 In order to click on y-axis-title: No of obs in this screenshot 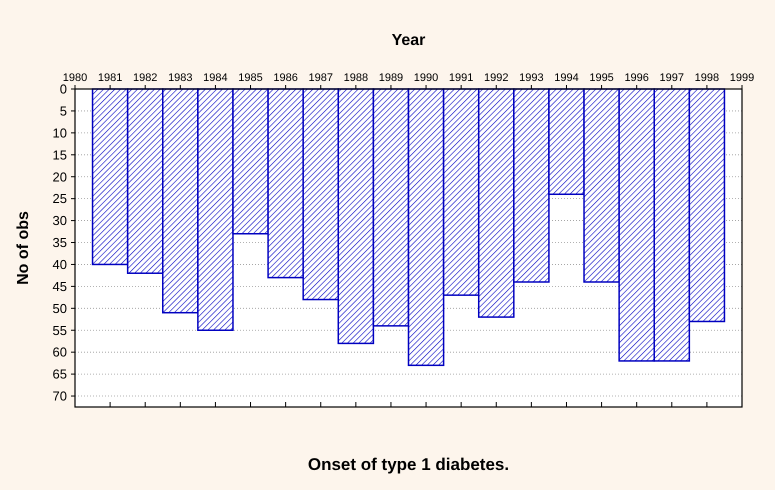, I will do `click(23, 248)`.